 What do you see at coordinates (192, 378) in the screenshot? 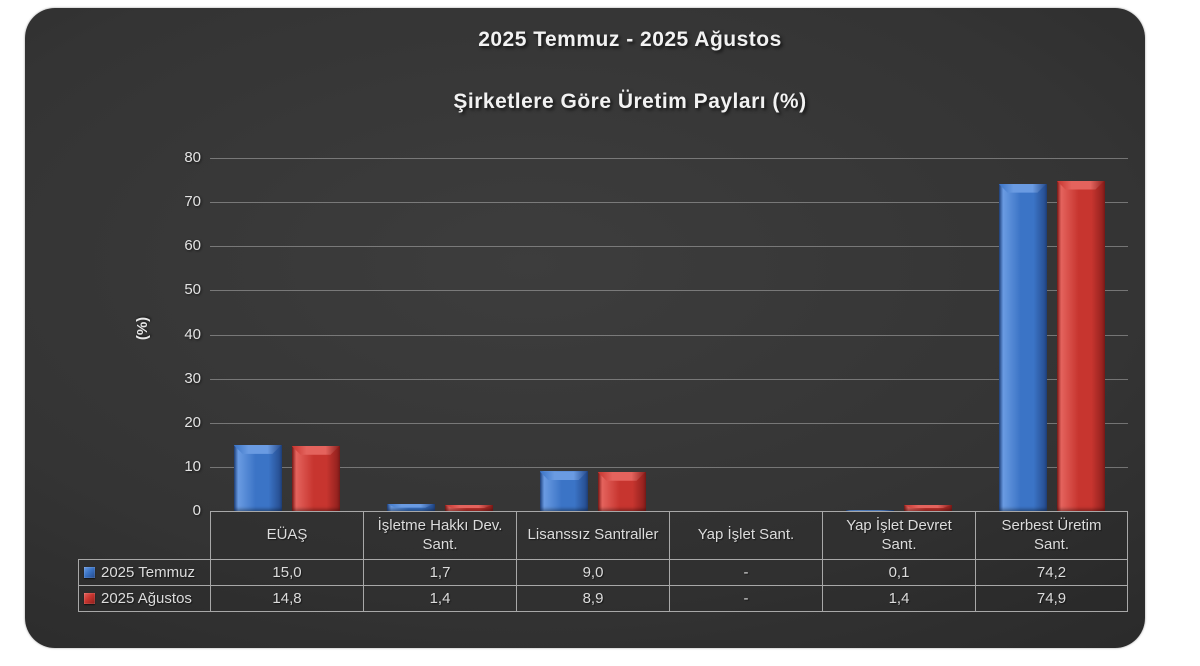
I see `y-tick-label-30: 30` at bounding box center [192, 378].